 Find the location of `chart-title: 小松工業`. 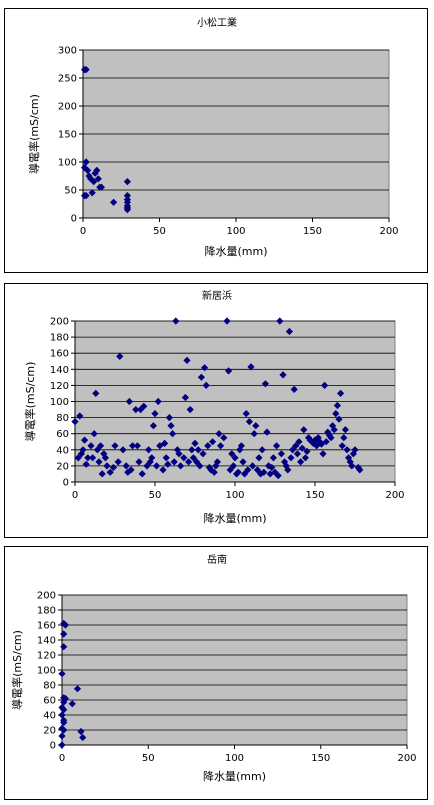

chart-title: 小松工業 is located at coordinates (217, 22).